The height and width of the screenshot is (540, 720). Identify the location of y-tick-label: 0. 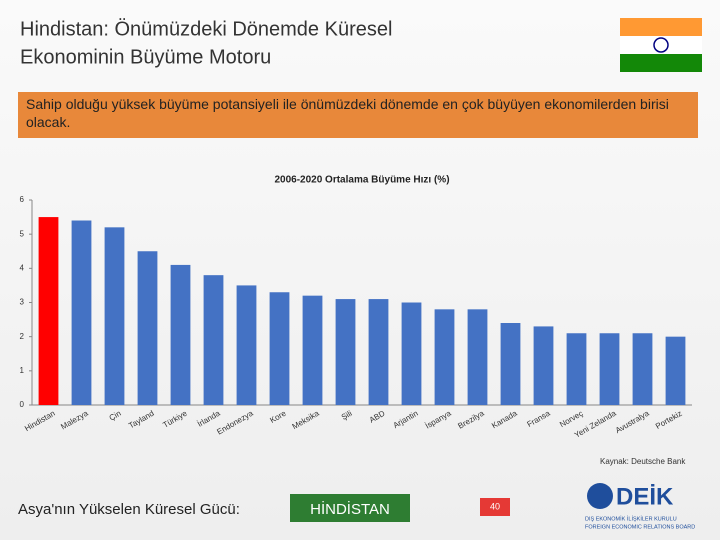
(22, 404).